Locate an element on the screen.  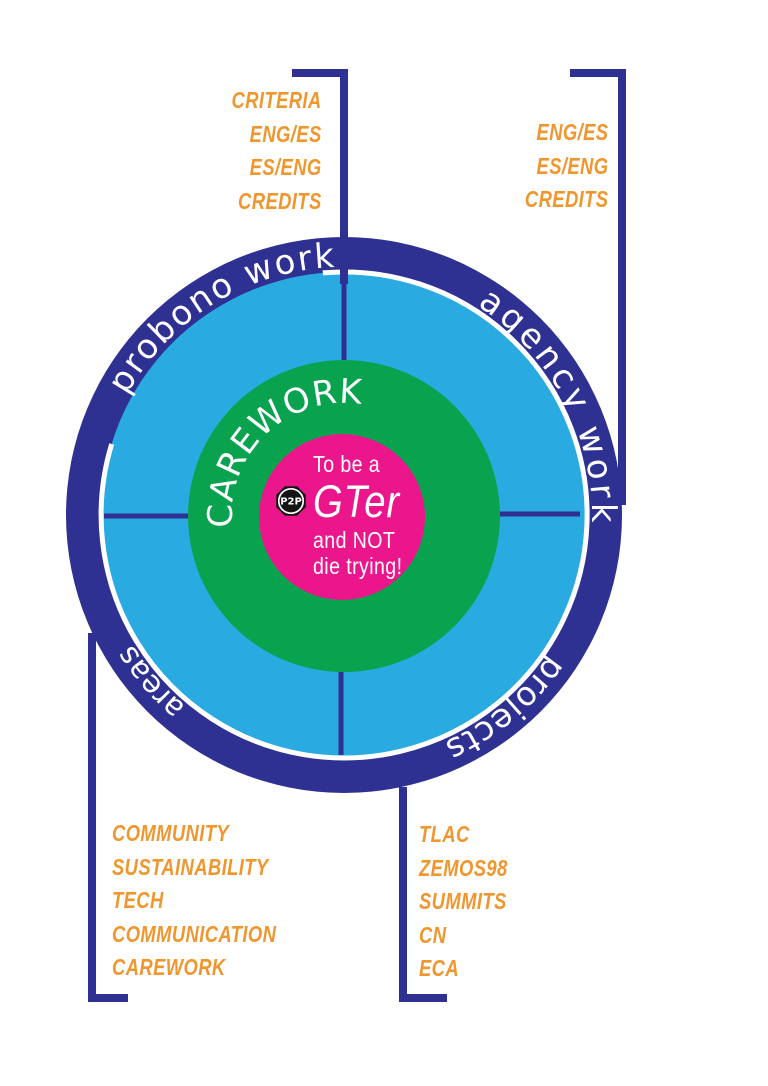
p2p-badge-ring is located at coordinates (291, 501).